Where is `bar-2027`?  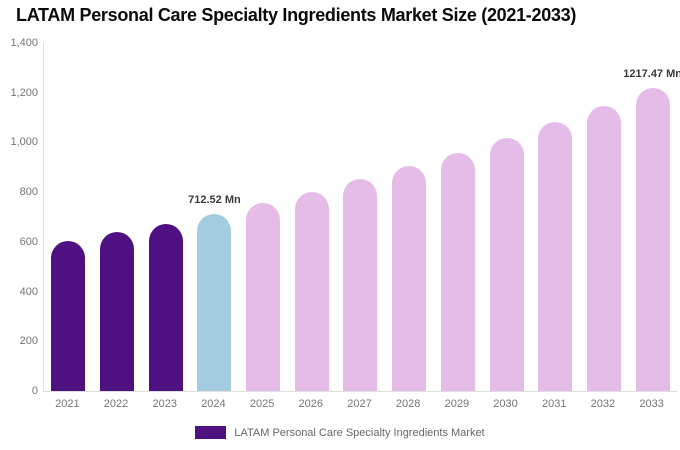
bar-2027 is located at coordinates (360, 285).